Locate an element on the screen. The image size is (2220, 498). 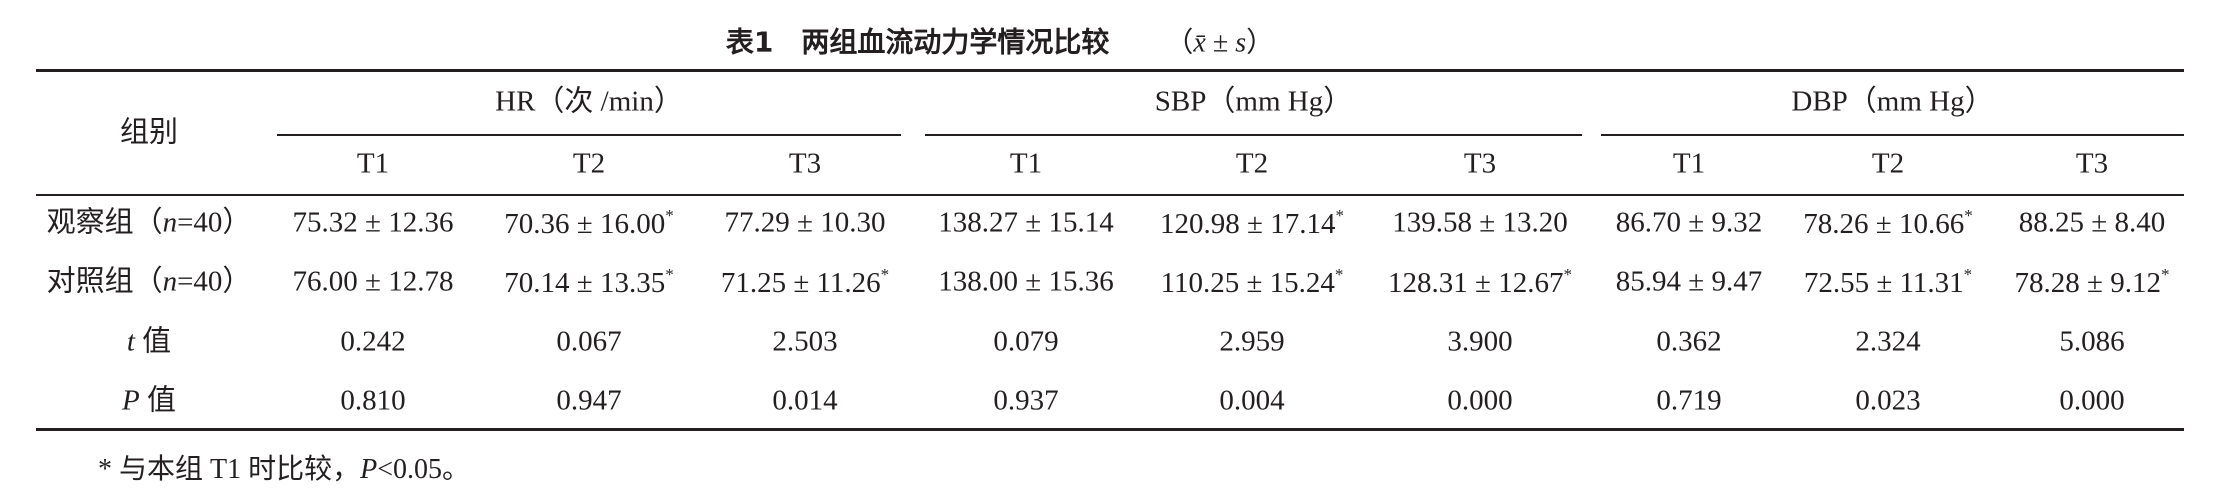
cell: 120.98 ± 17.14* is located at coordinates (1252, 223).